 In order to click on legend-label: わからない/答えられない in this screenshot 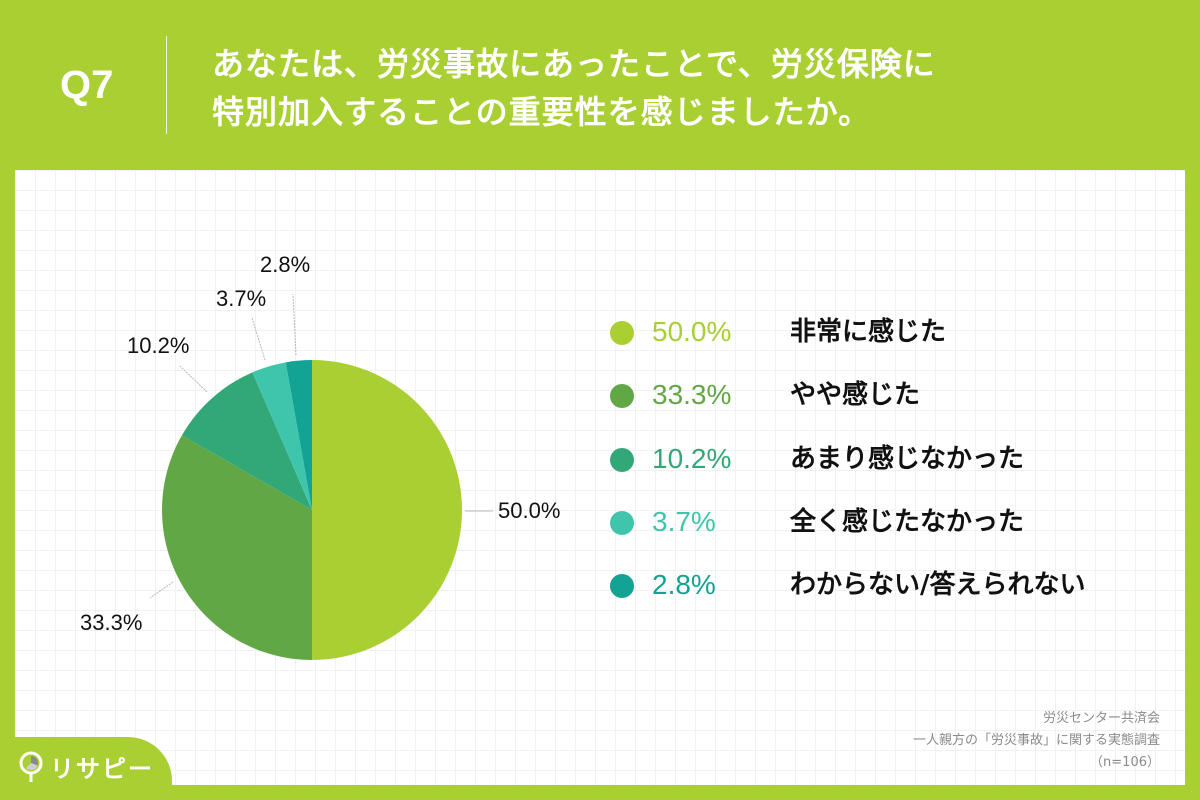, I will do `click(938, 585)`.